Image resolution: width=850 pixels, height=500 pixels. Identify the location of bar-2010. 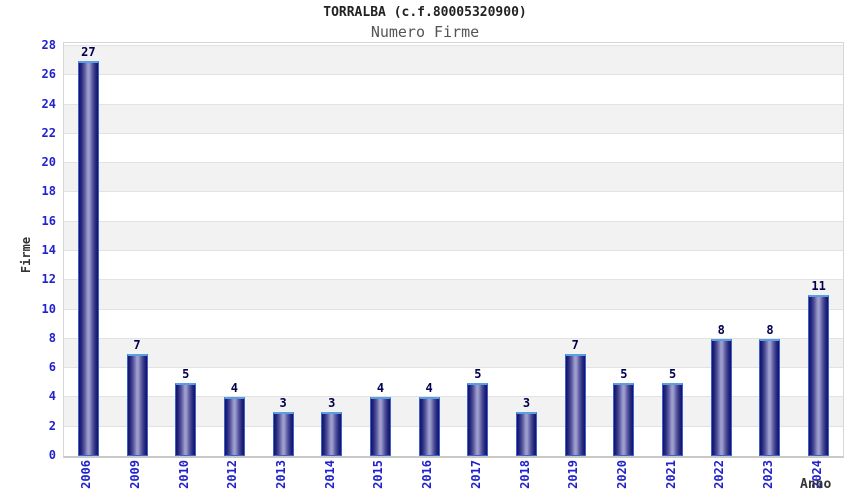
(186, 419).